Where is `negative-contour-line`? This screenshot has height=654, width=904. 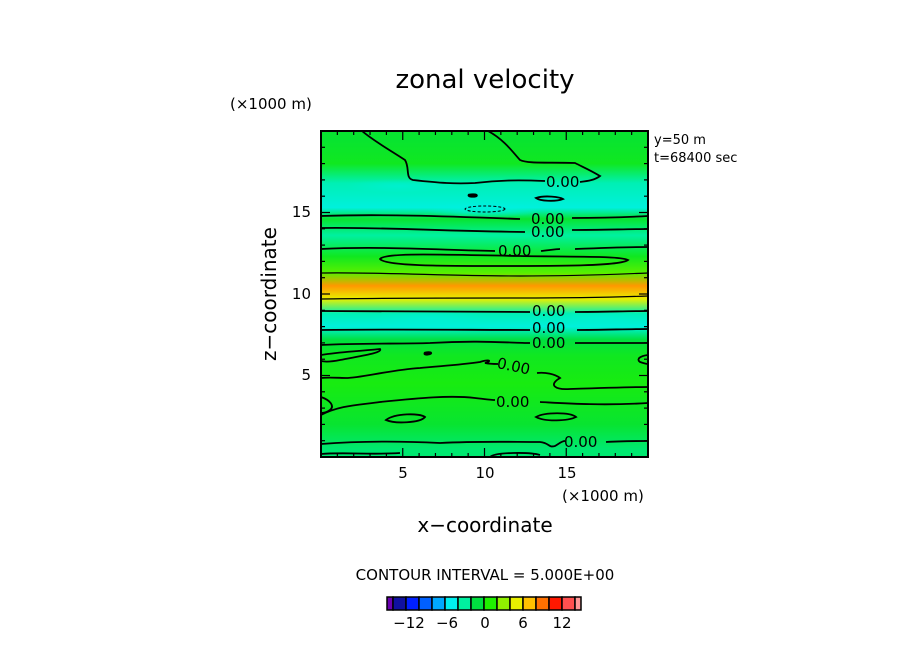
negative-contour-line is located at coordinates (485, 209).